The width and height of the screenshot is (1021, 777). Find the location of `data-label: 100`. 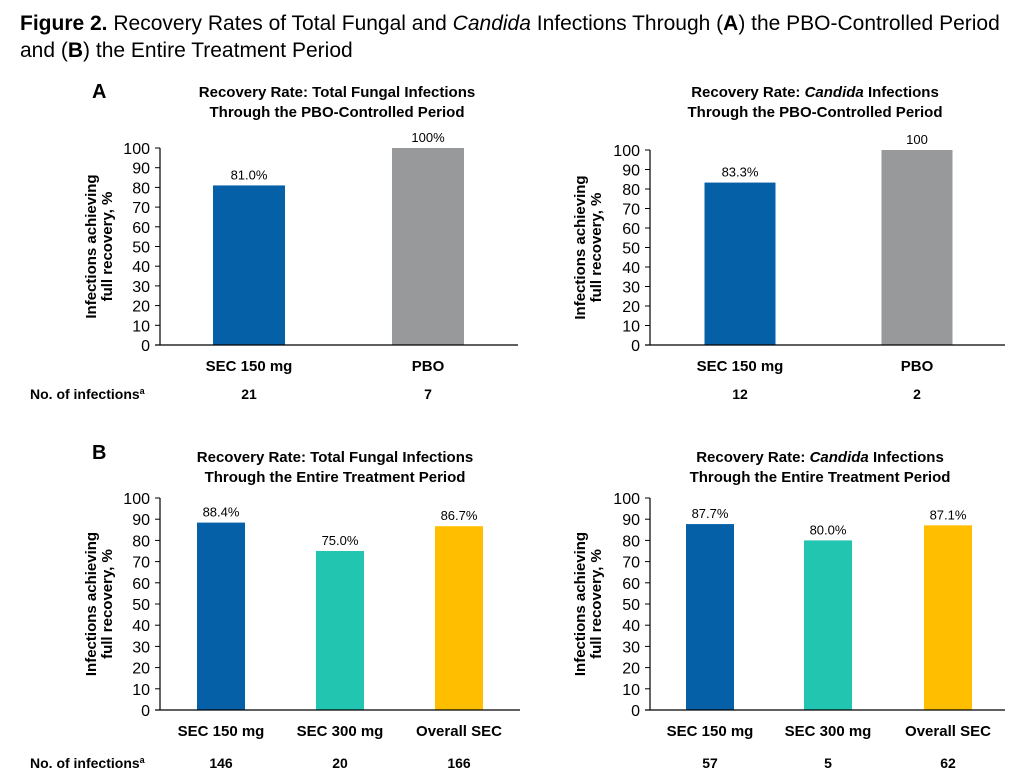

data-label: 100 is located at coordinates (917, 139).